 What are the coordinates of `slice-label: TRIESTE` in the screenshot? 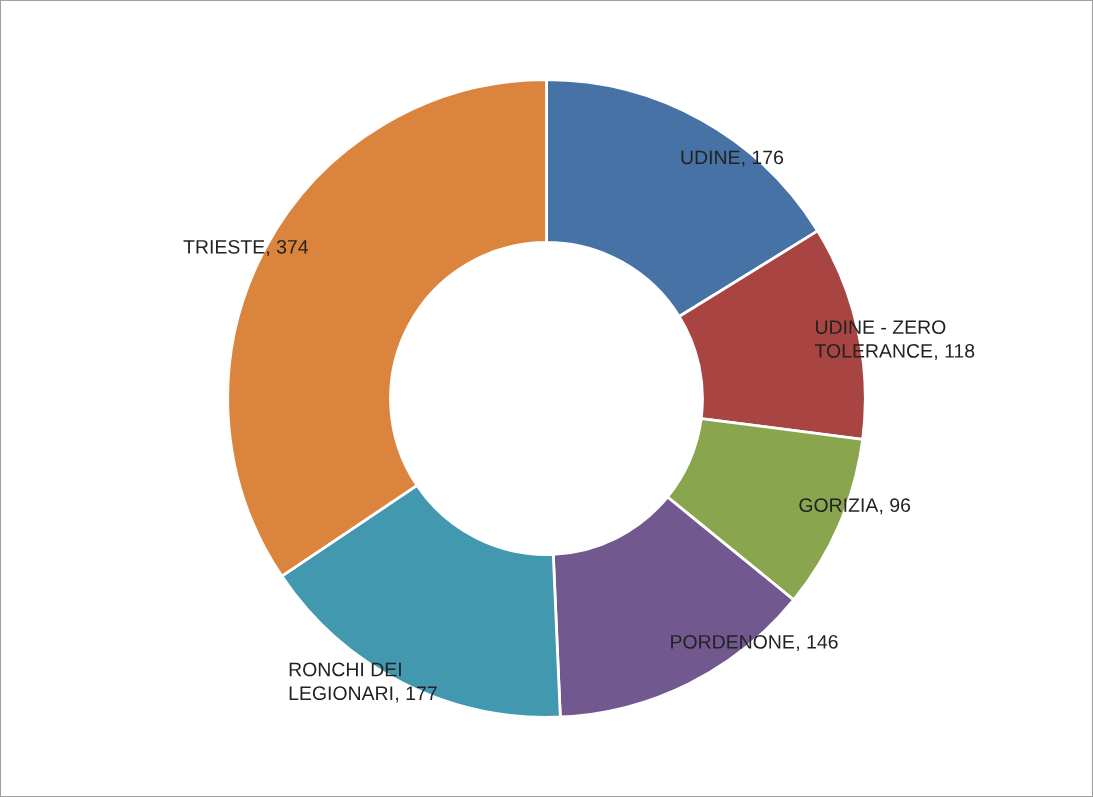 It's located at (224, 246).